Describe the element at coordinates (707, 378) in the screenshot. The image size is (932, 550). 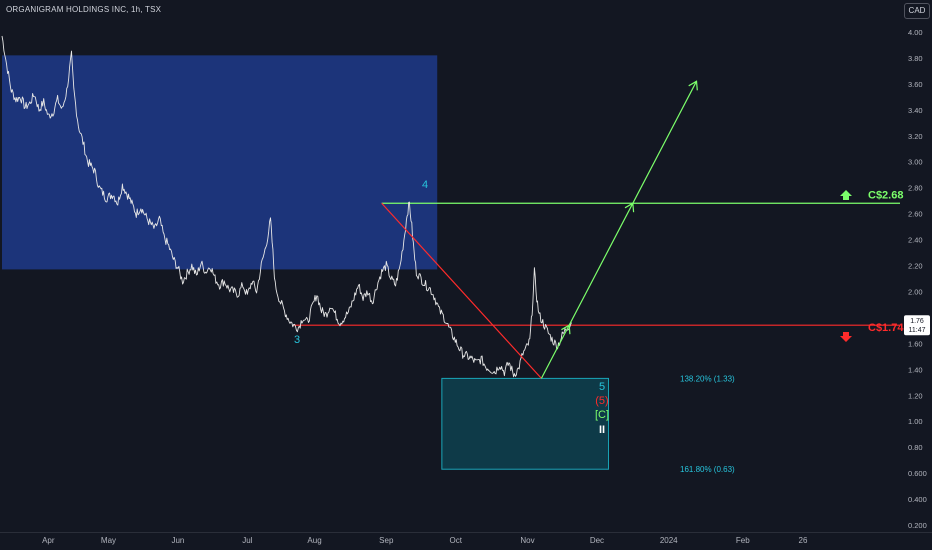
I see `fib-138-label: 138.20% (1.33)` at that location.